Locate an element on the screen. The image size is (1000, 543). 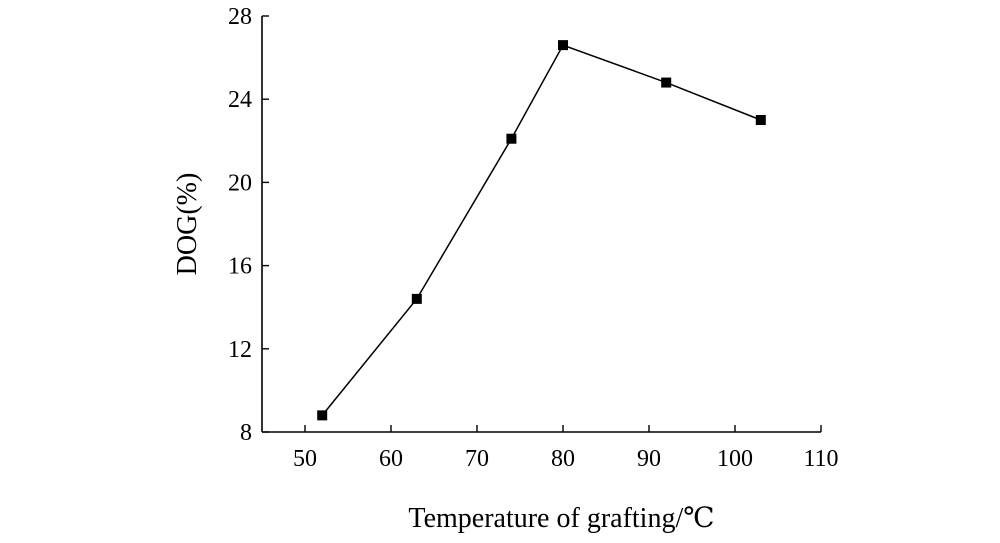
x-tick-label: 100 is located at coordinates (735, 459).